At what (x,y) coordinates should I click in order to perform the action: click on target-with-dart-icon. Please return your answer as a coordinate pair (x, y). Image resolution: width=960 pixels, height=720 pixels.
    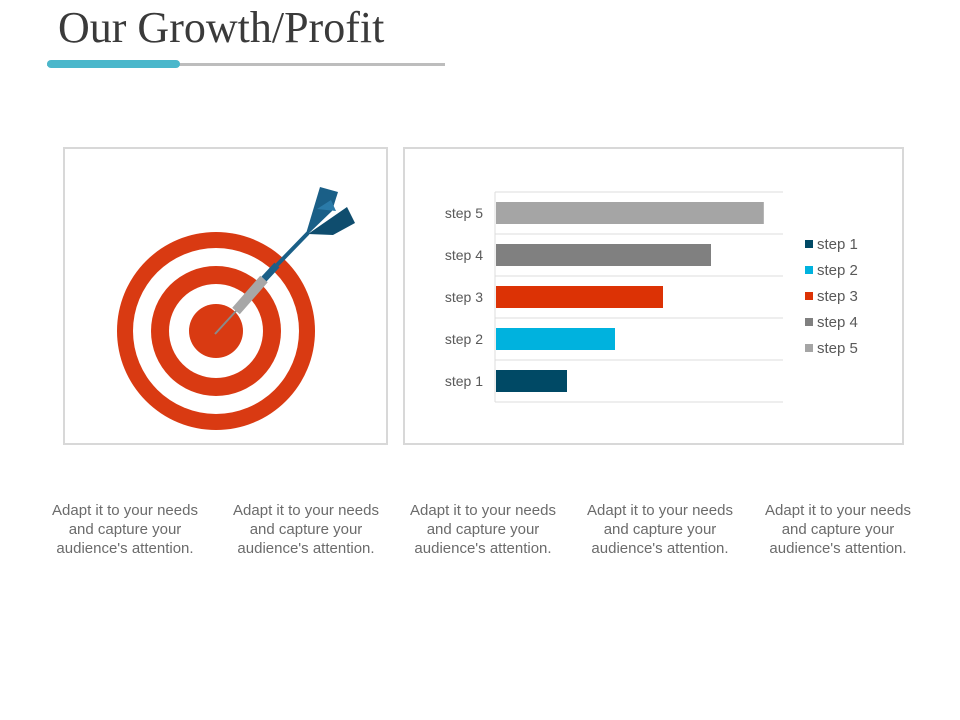
    Looking at the image, I should click on (236, 308).